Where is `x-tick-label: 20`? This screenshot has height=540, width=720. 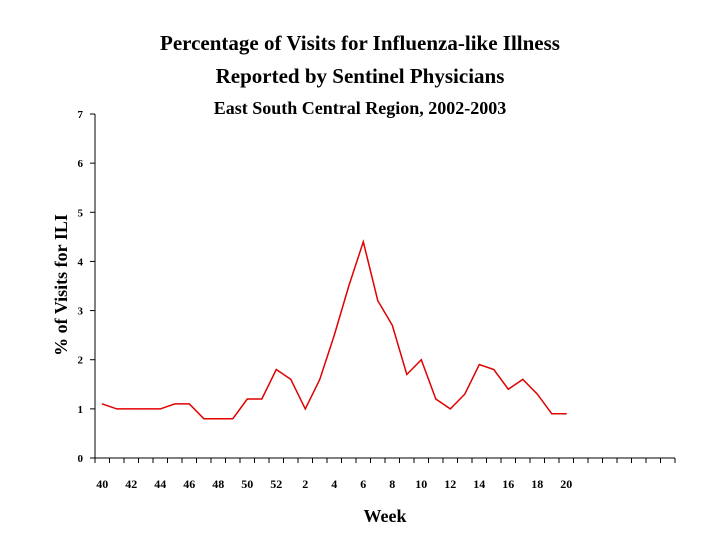 x-tick-label: 20 is located at coordinates (566, 484).